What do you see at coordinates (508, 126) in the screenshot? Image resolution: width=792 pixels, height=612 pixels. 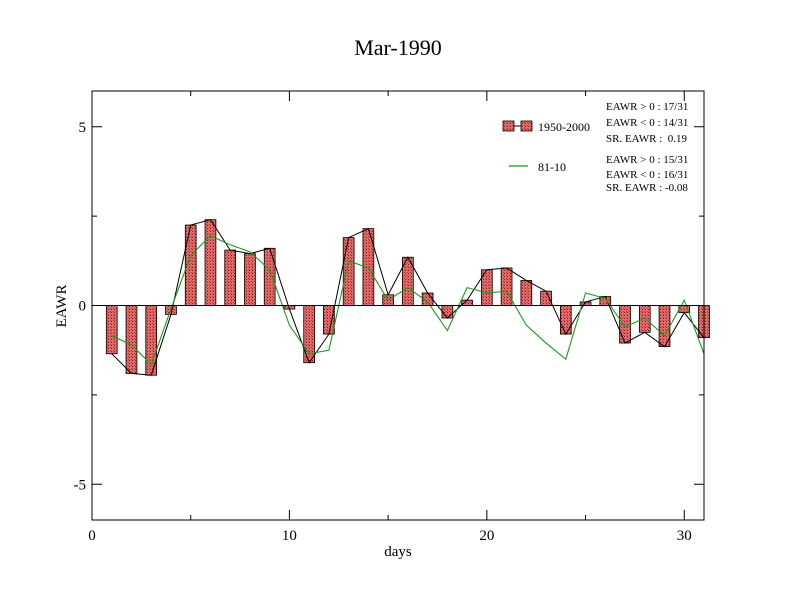 I see `legend-bar-swatch` at bounding box center [508, 126].